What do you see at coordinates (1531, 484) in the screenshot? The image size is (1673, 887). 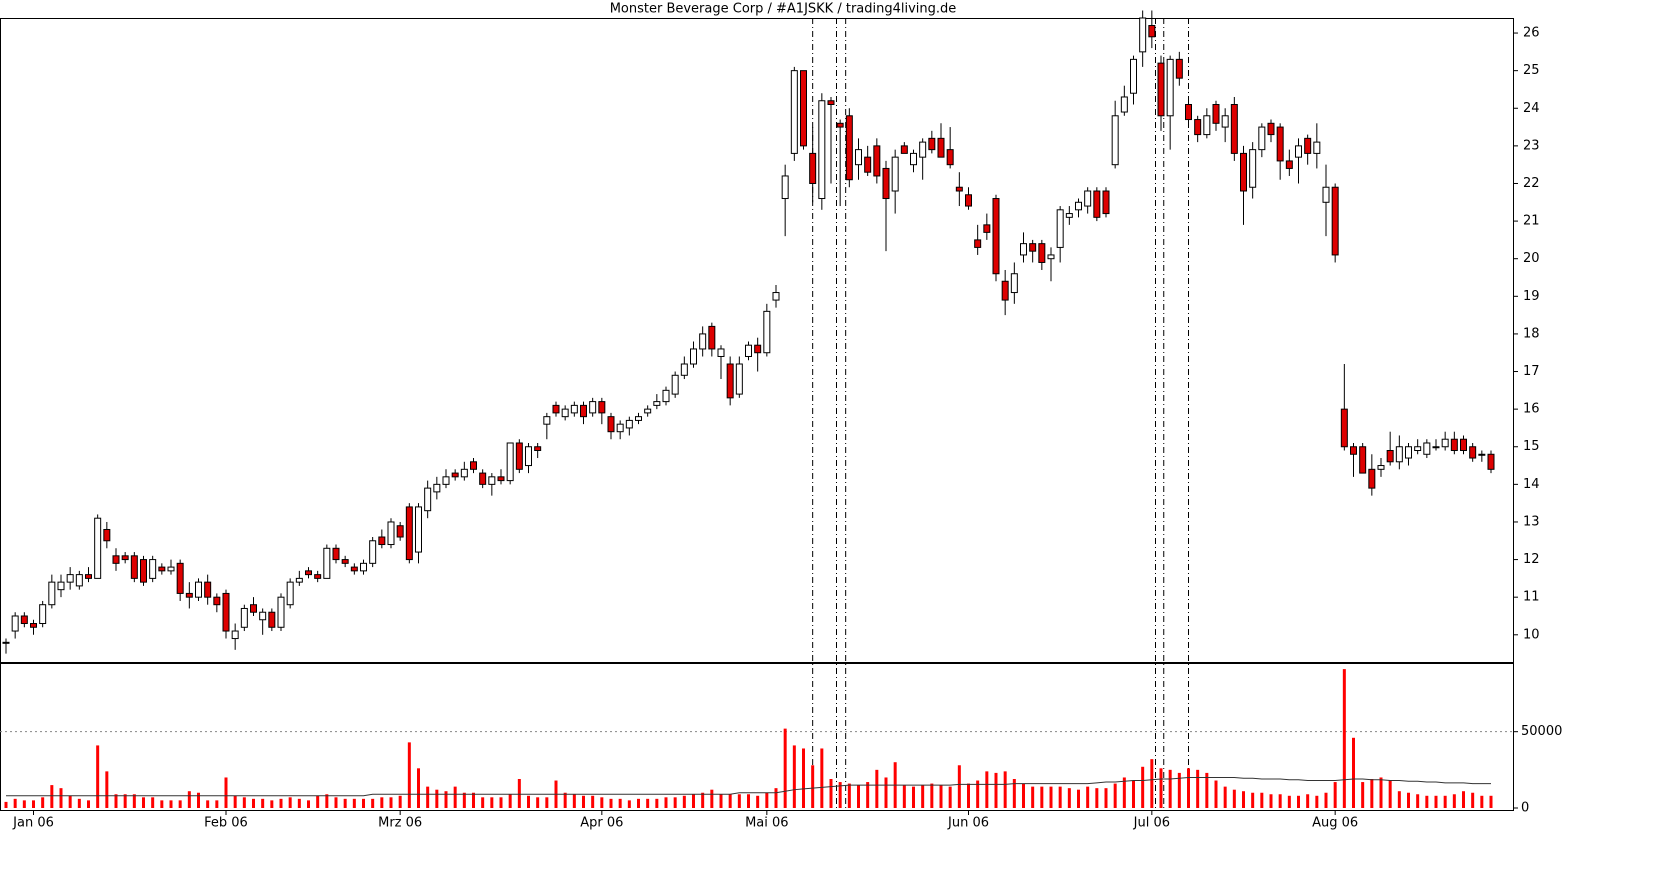 I see `y-tick-label: 14` at bounding box center [1531, 484].